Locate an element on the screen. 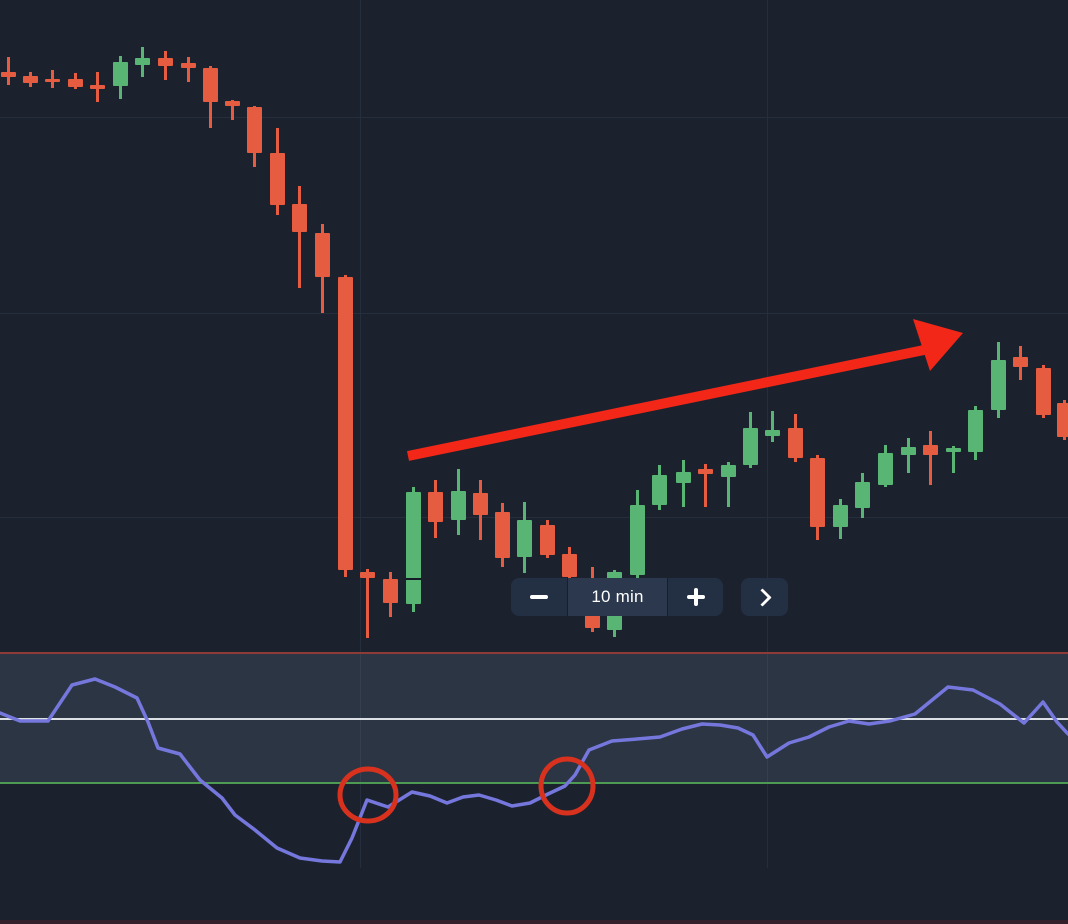 The height and width of the screenshot is (924, 1068). timeframe-control: 10 min is located at coordinates (617, 597).